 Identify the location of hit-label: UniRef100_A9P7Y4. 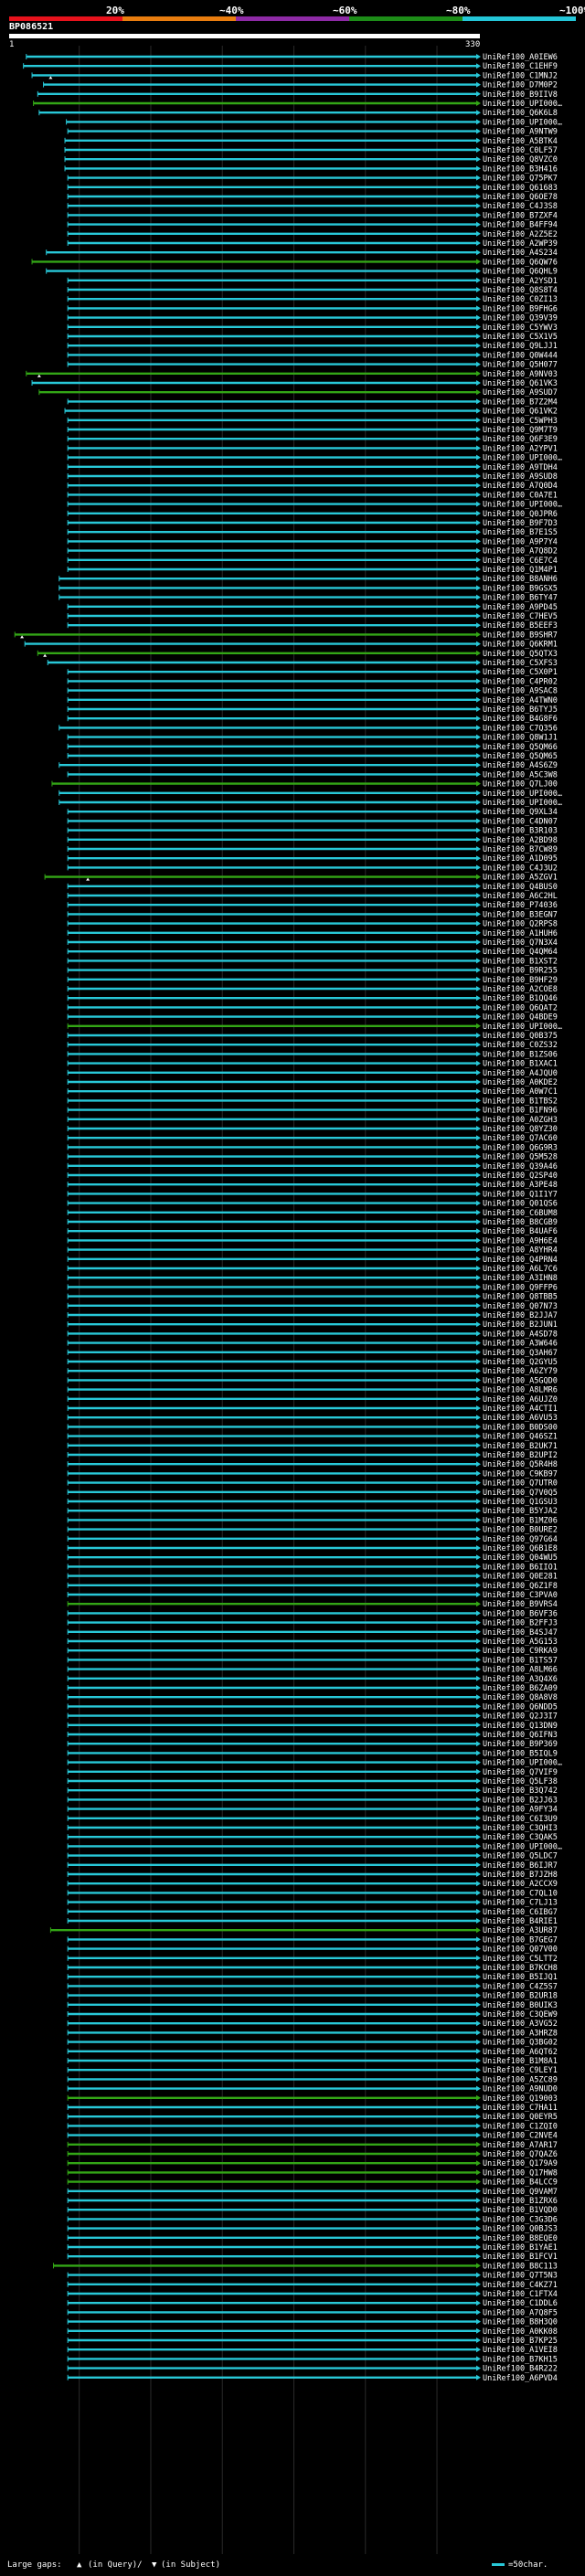
(520, 541).